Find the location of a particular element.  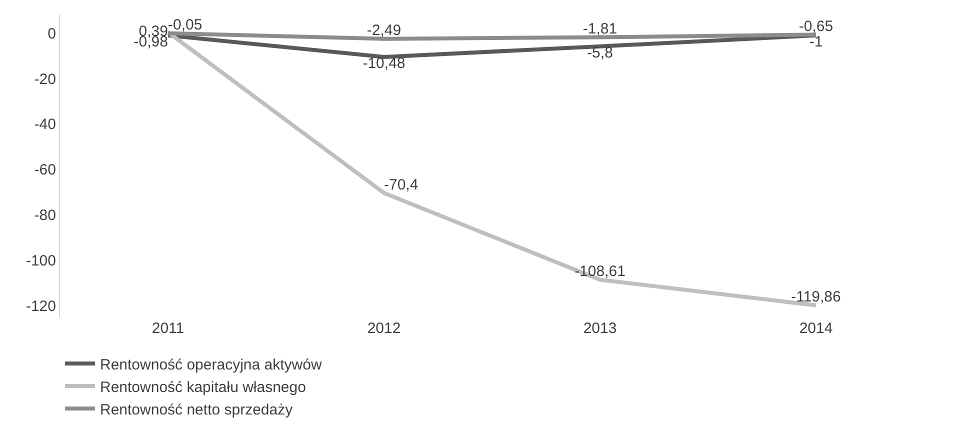

data-label: -0,05 is located at coordinates (185, 25).